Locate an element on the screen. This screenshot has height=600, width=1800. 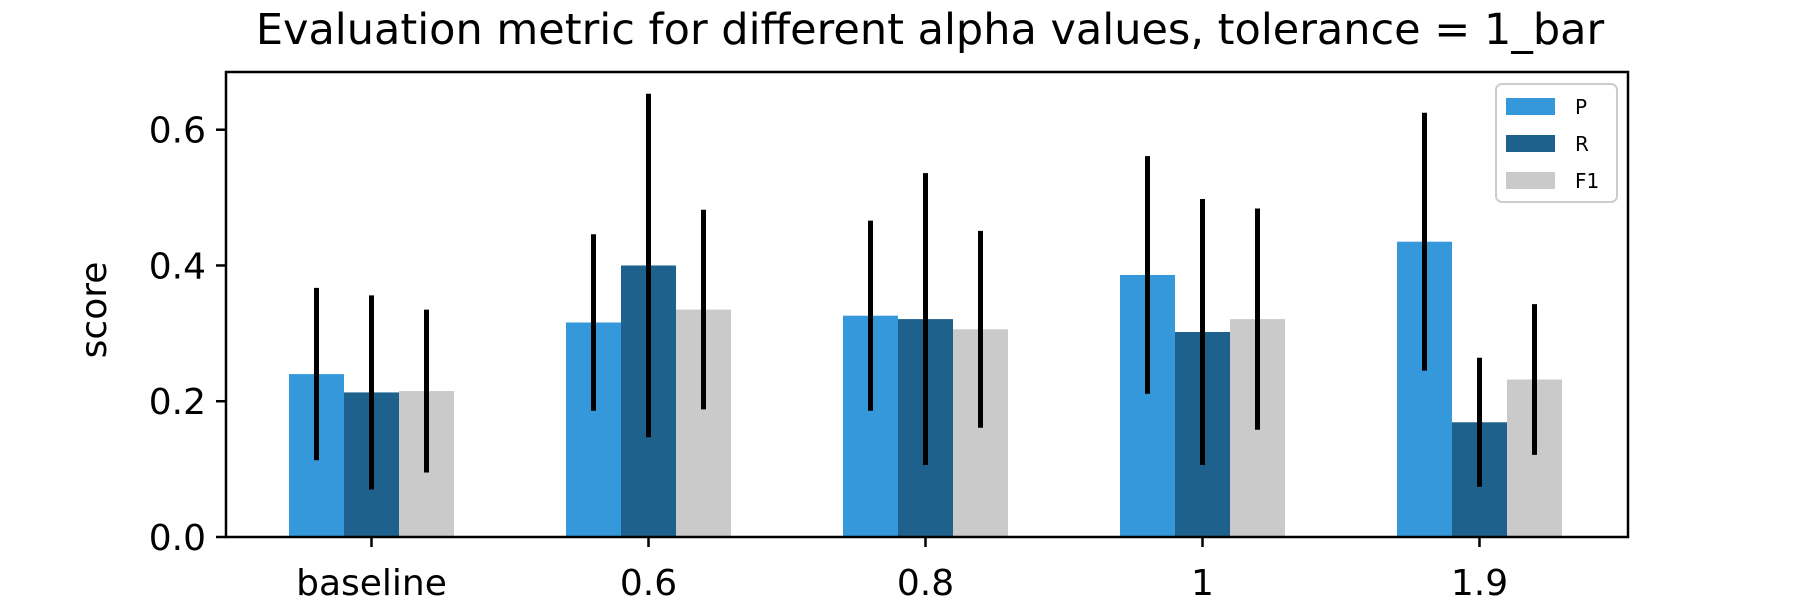
y-tick-label: 0.4 is located at coordinates (177, 266).